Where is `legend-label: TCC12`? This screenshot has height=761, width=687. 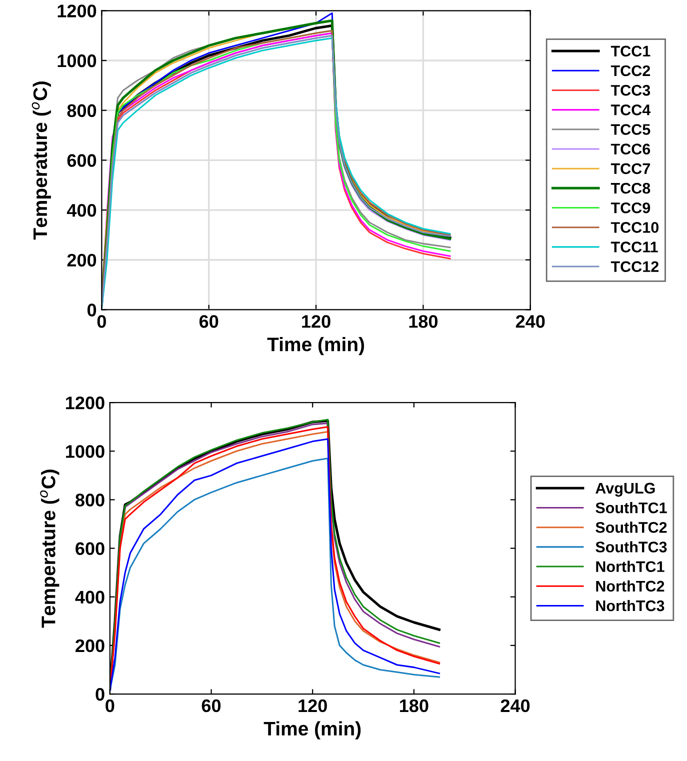
legend-label: TCC12 is located at coordinates (634, 266).